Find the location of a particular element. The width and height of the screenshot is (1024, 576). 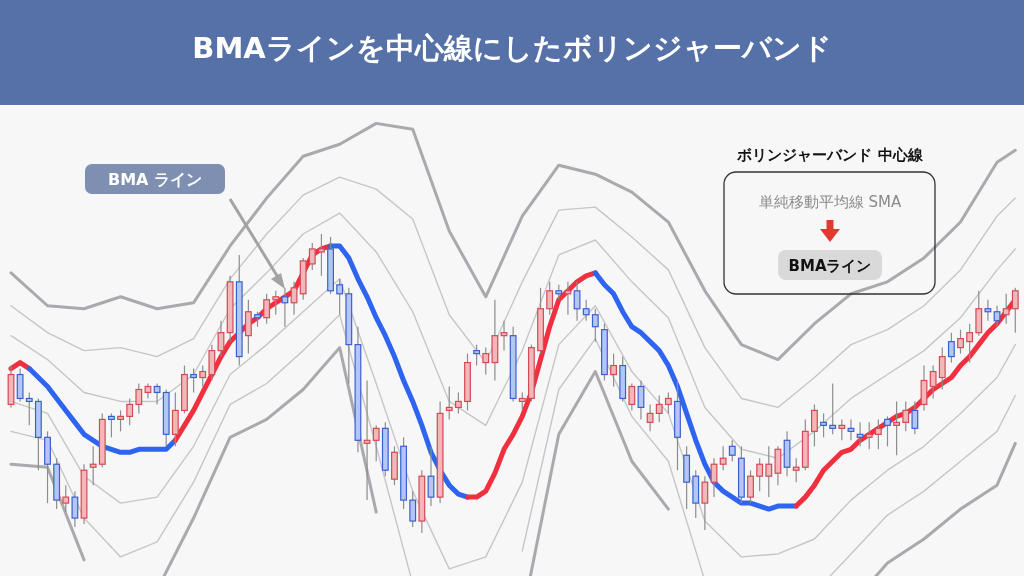

text: ボリンジャーバンド 中心線 is located at coordinates (830, 155).